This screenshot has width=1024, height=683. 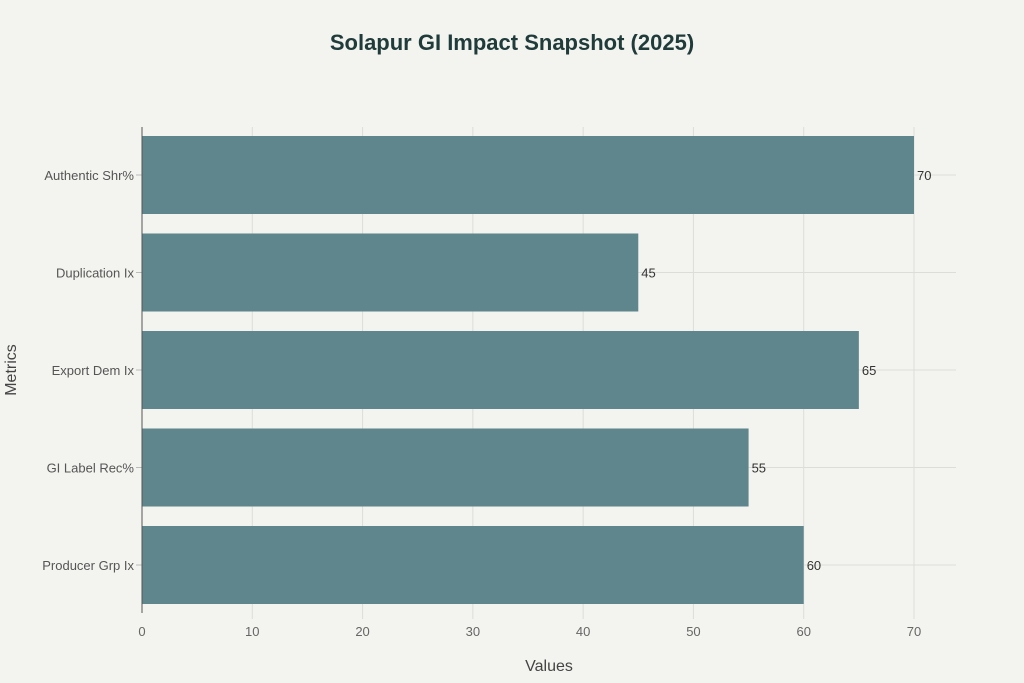 I want to click on data-label: 65, so click(x=869, y=370).